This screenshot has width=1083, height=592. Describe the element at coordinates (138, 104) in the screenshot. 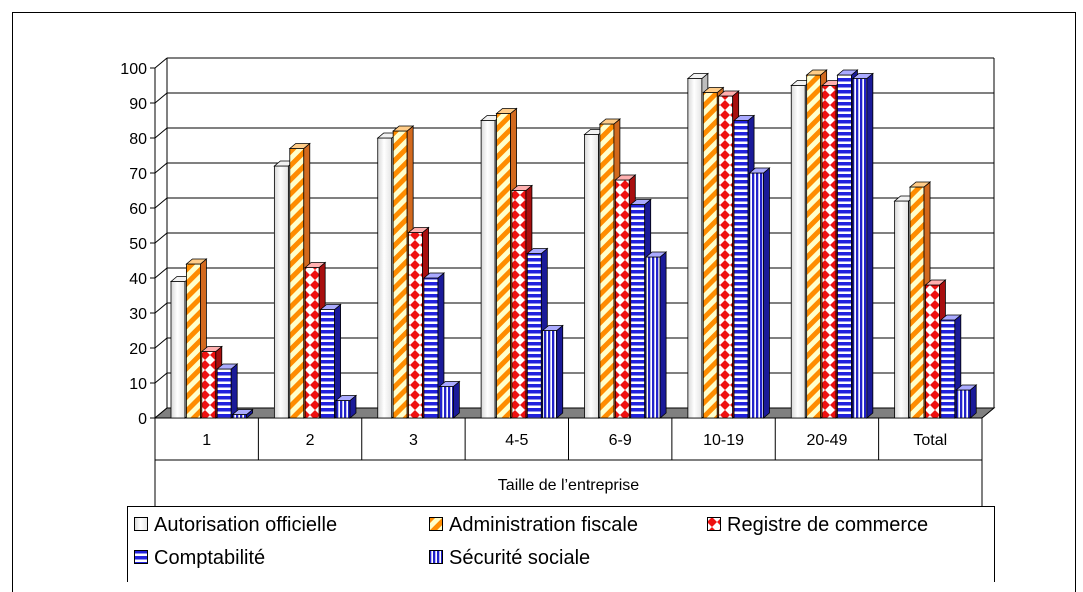

I see `y-tick-label: 90` at that location.